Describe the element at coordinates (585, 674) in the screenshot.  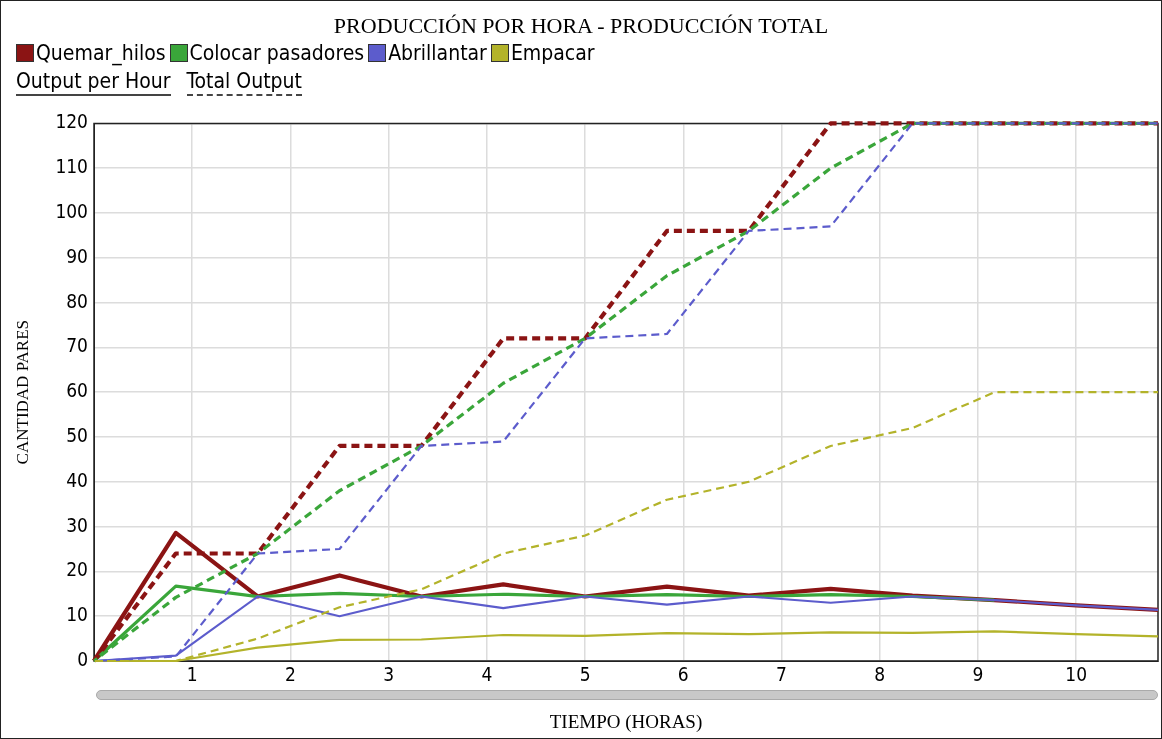
I see `x-tick-label: 5` at that location.